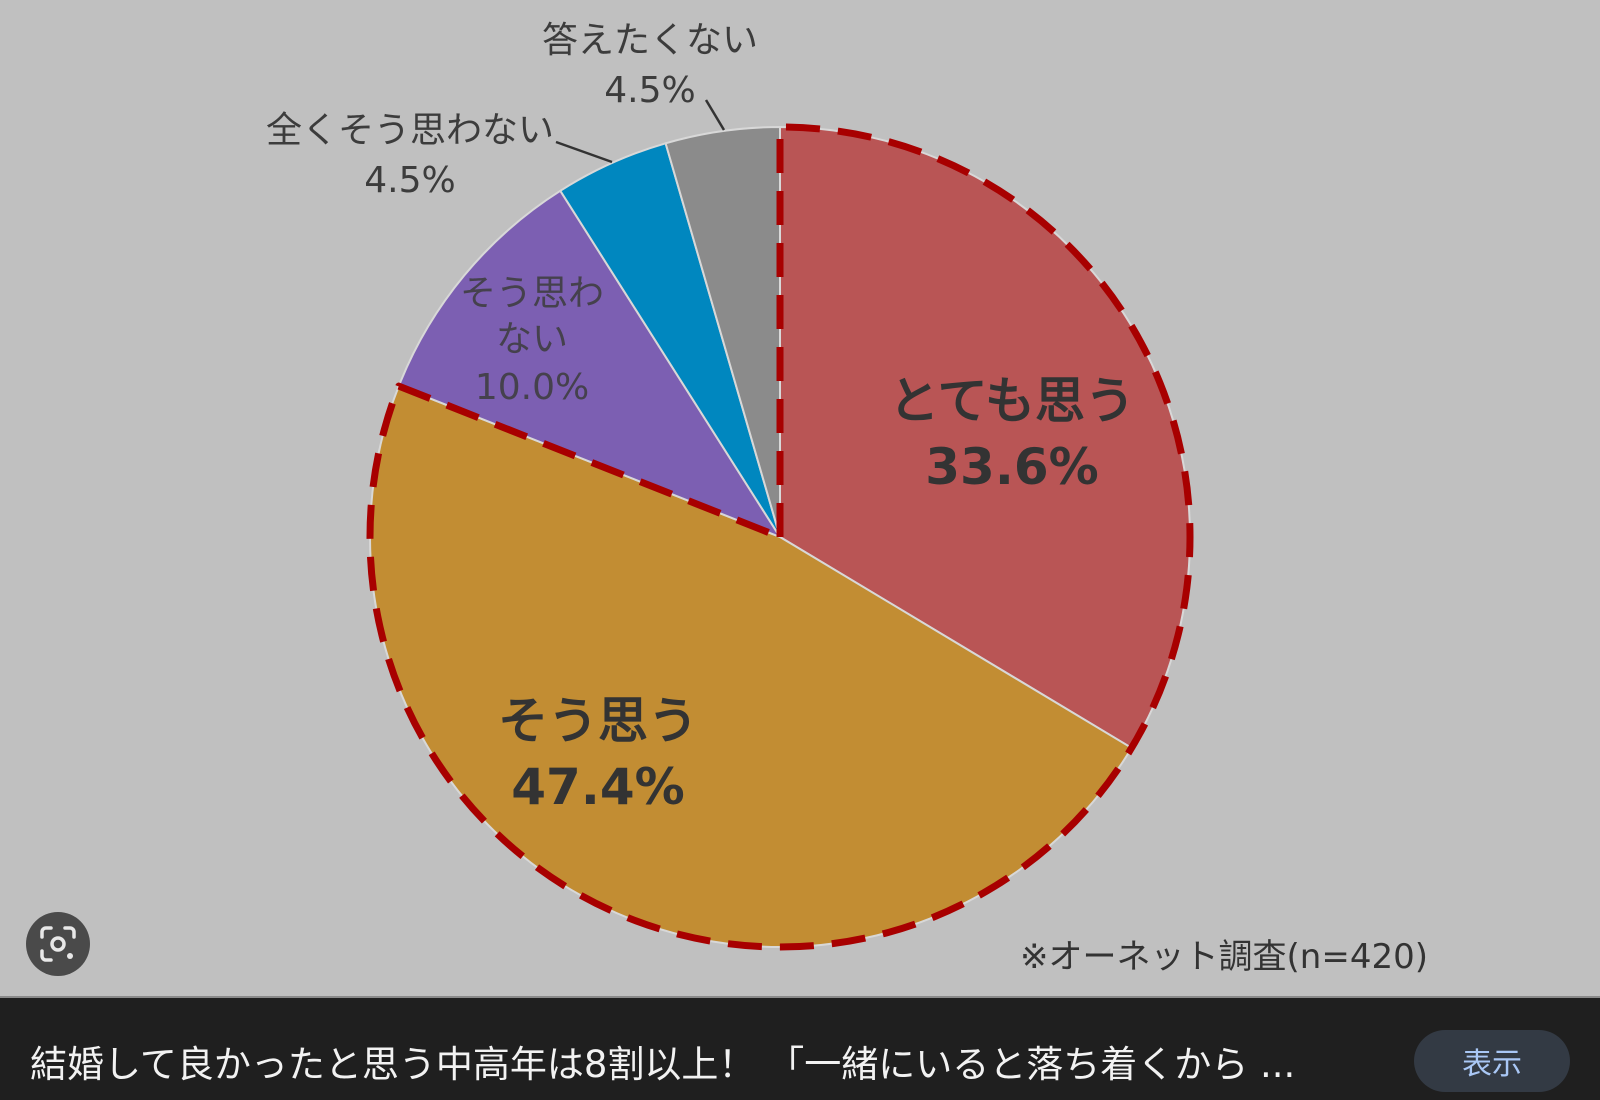 This screenshot has width=1600, height=1100. I want to click on slice-value-agree: 47.4%, so click(597, 787).